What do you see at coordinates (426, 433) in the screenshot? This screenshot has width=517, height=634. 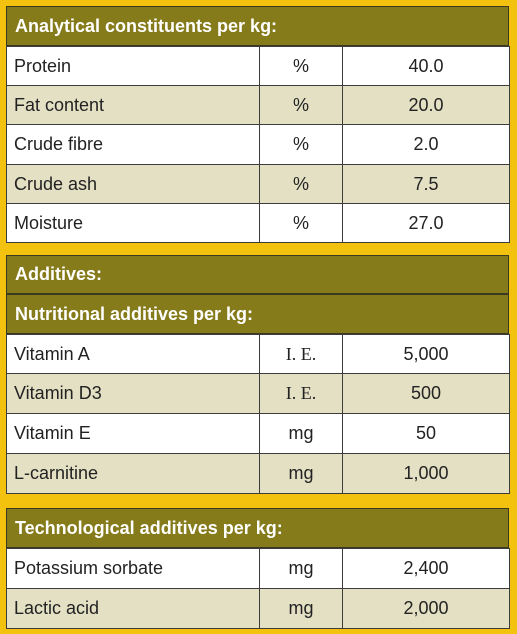 I see `row-value: 50` at bounding box center [426, 433].